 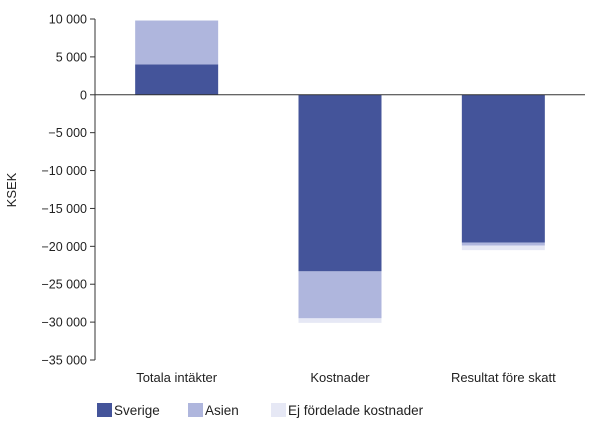 What do you see at coordinates (11, 189) in the screenshot?
I see `y-axis-title: KSEK` at bounding box center [11, 189].